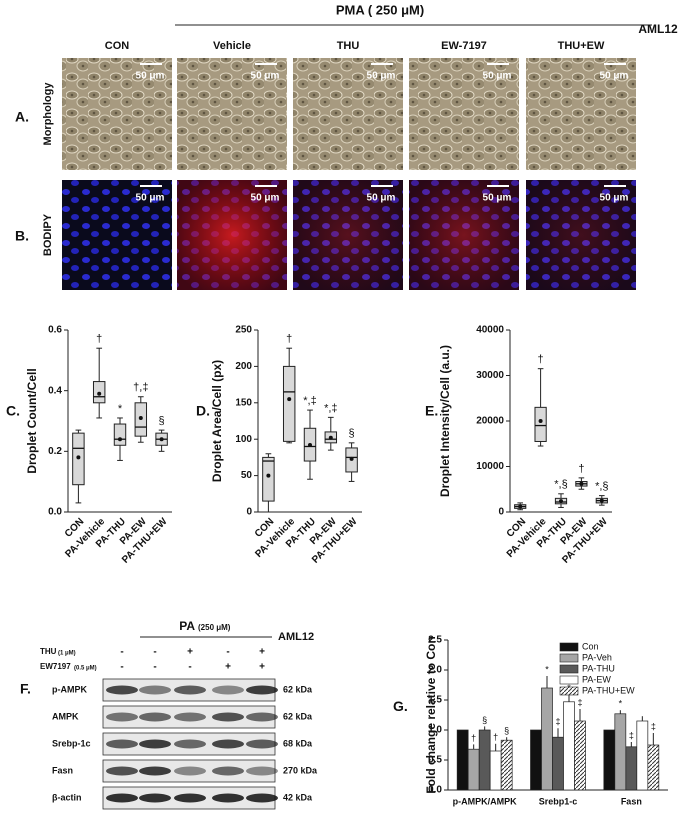 This screenshot has width=685, height=816. What do you see at coordinates (187, 626) in the screenshot?
I see `pa-label: PA` at bounding box center [187, 626].